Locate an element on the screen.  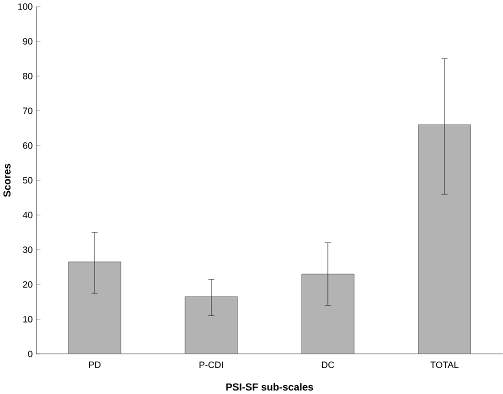
y-tick-label: 30 is located at coordinates (27, 249).